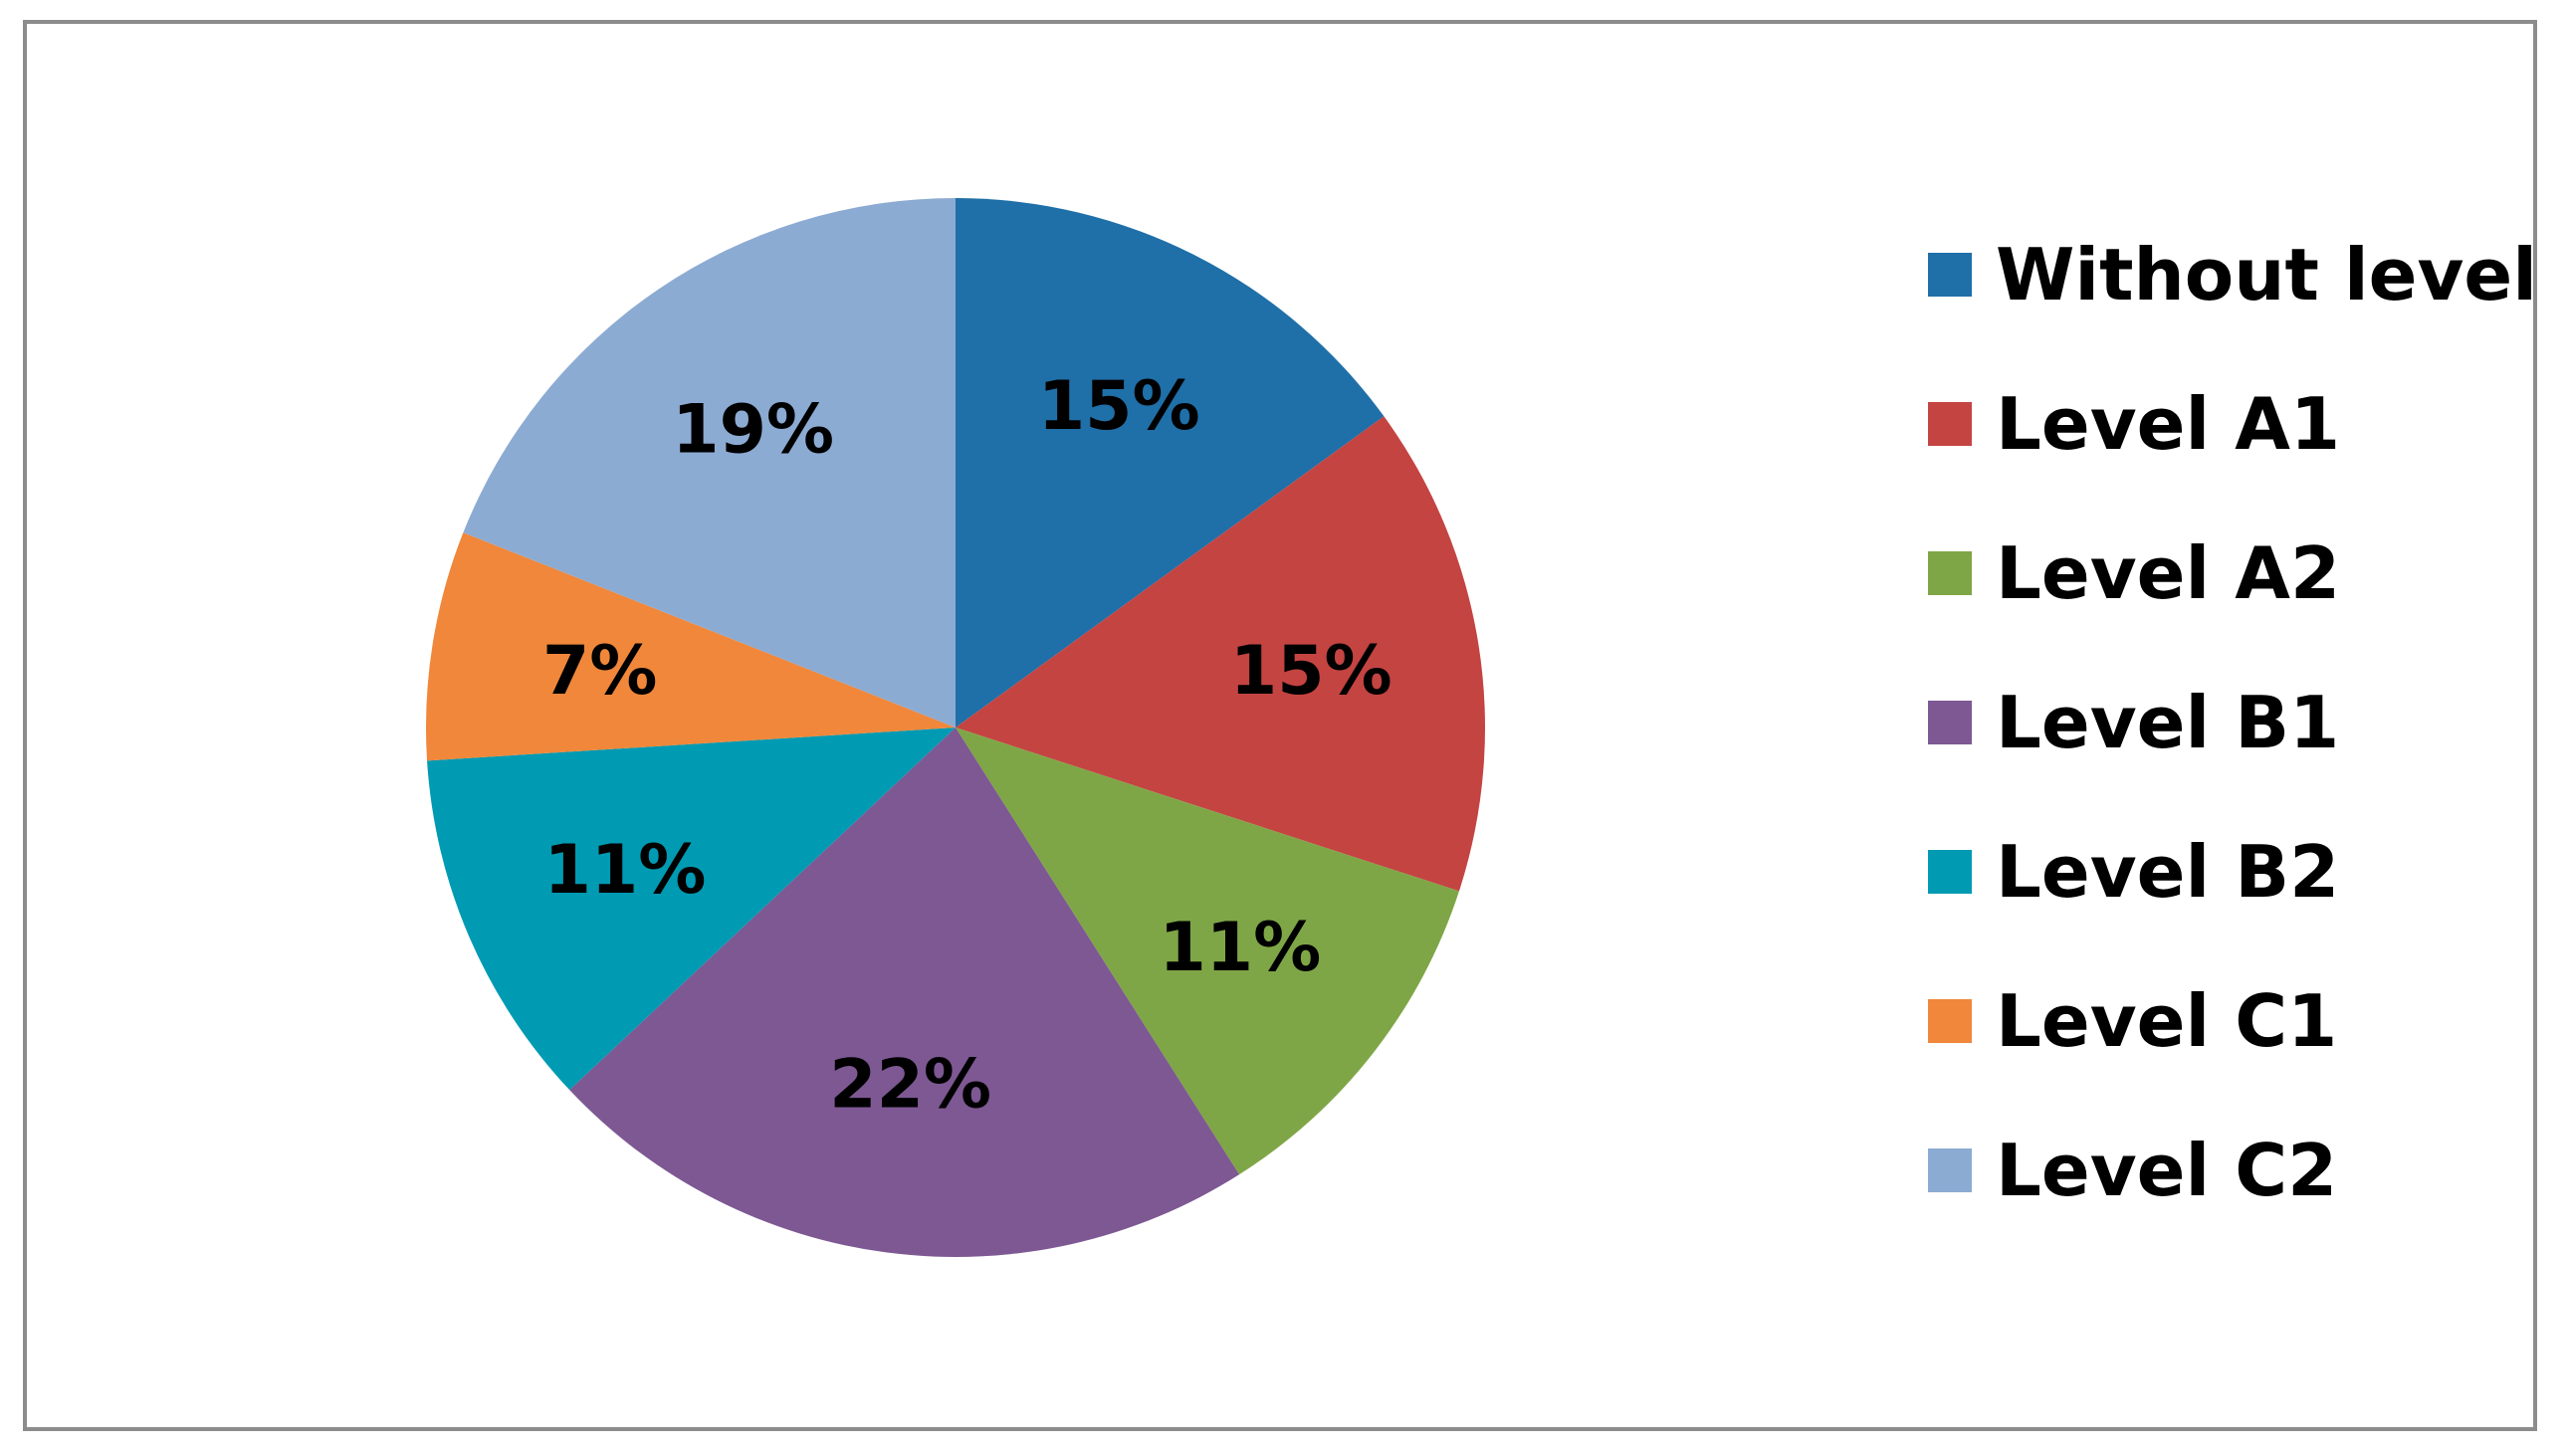 Image resolution: width=2568 pixels, height=1456 pixels. I want to click on pie-slice-level-b2, so click(691, 909).